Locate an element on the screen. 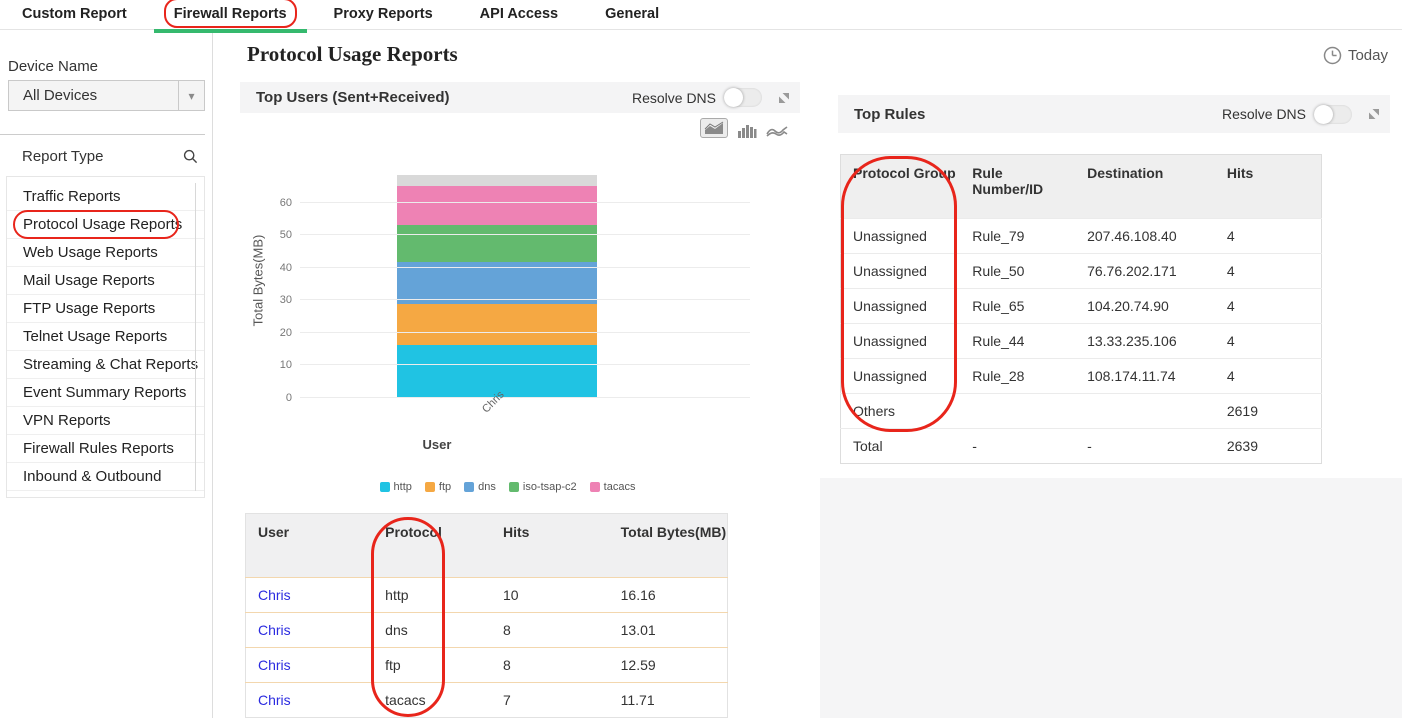 This screenshot has height=718, width=1402. table-cell: Rule_65 is located at coordinates (998, 306).